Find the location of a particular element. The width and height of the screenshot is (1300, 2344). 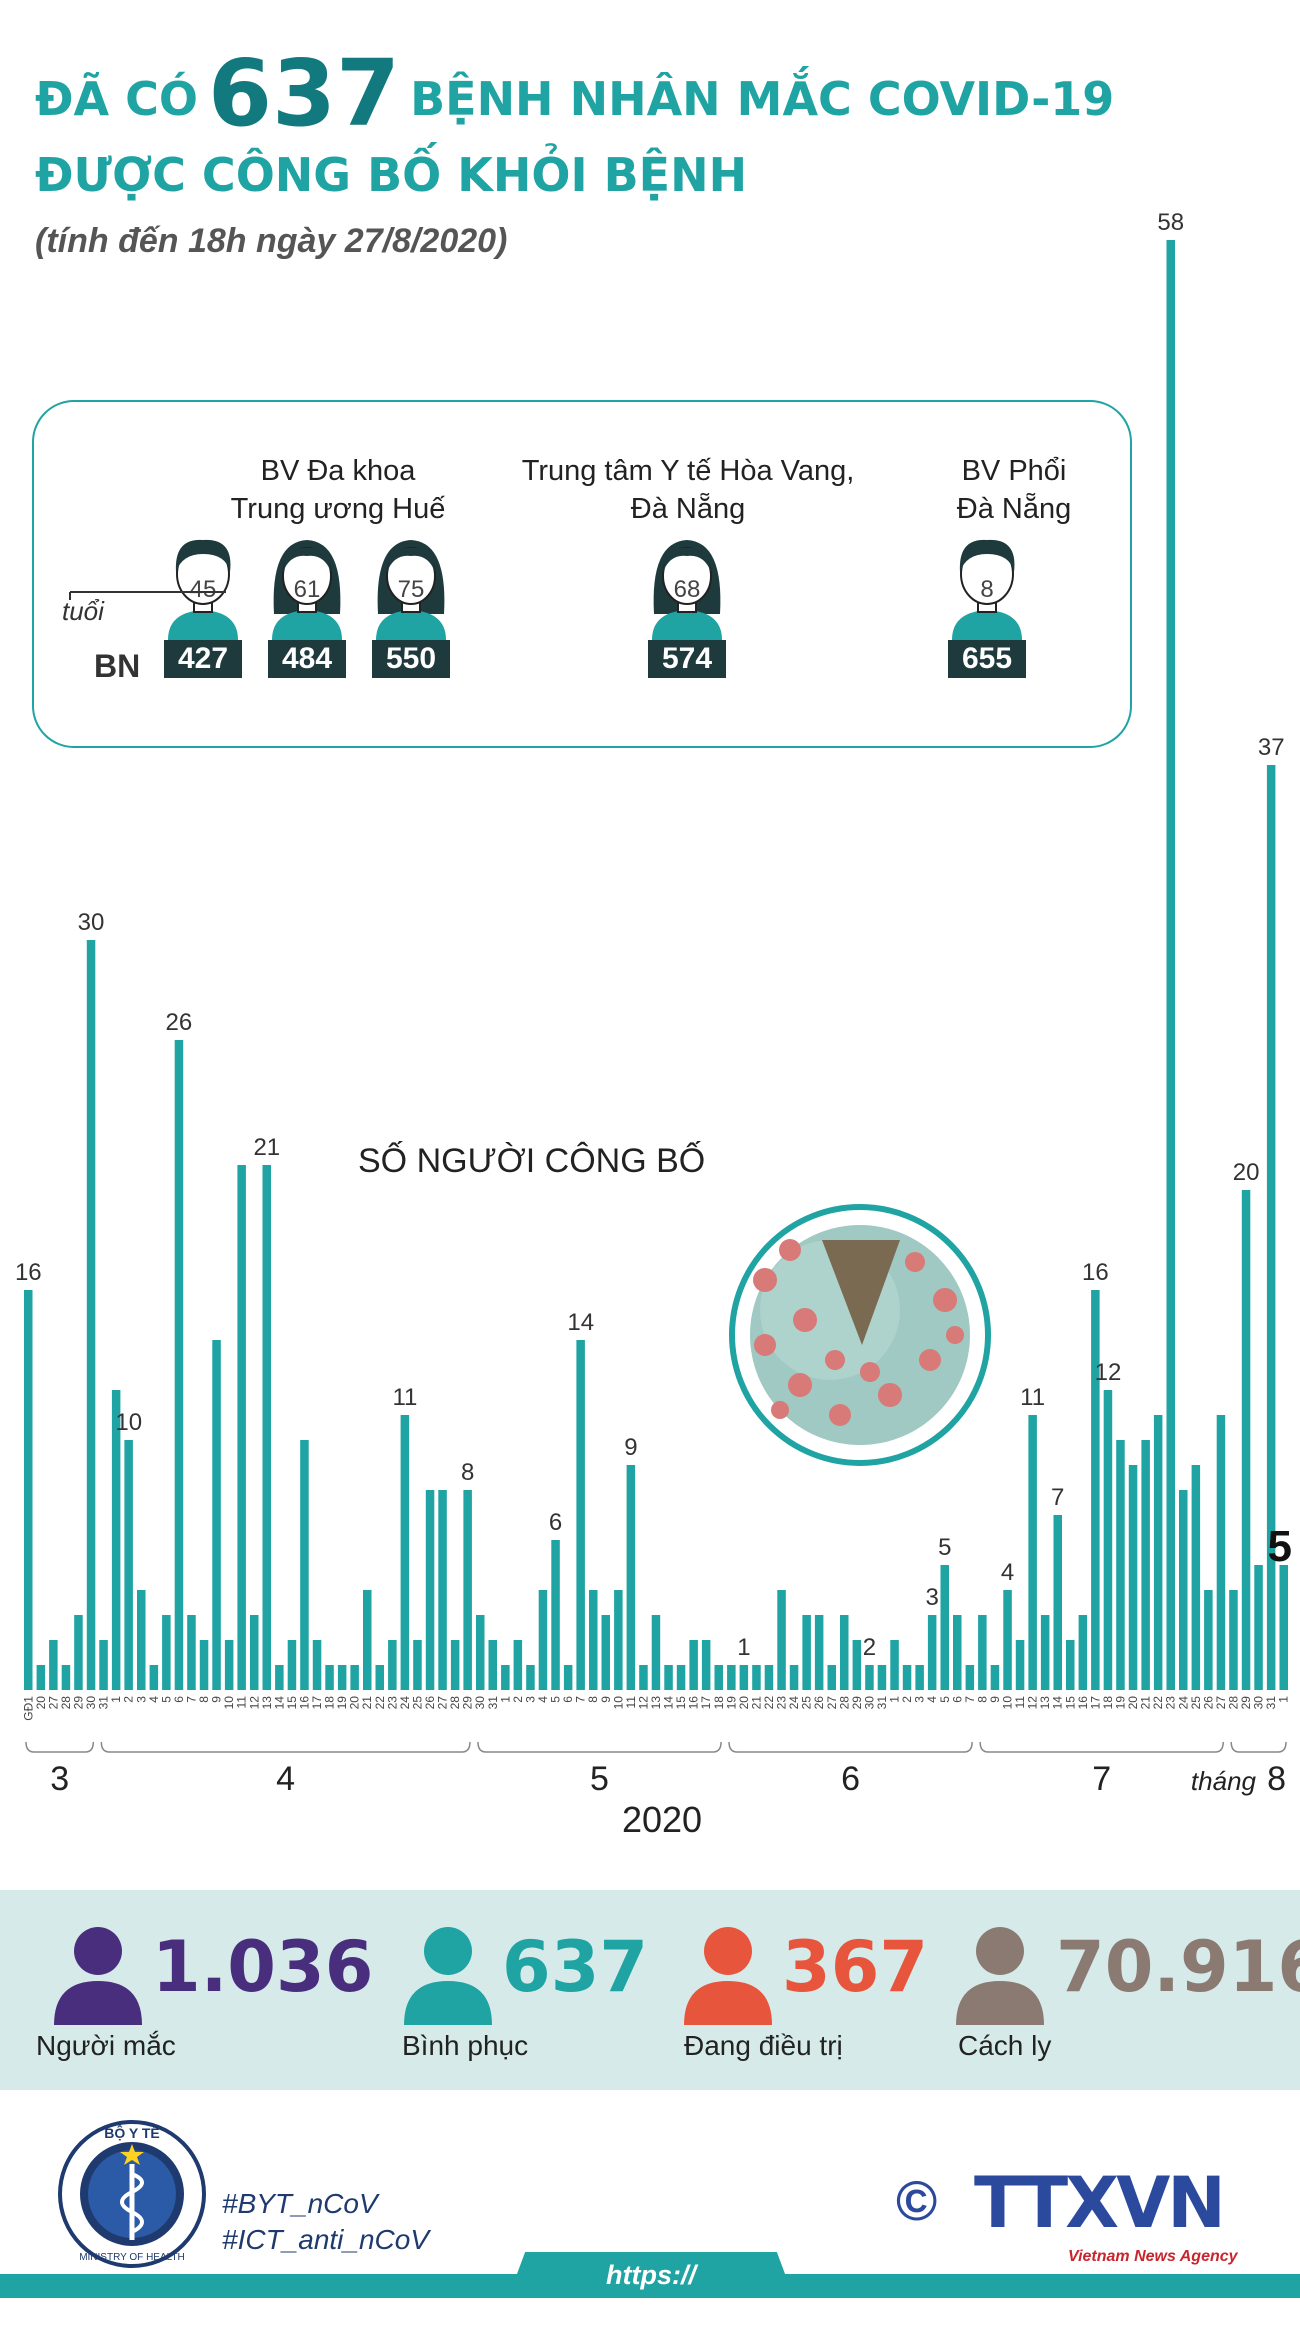

x-tick-label: 1 is located at coordinates (895, 1699).